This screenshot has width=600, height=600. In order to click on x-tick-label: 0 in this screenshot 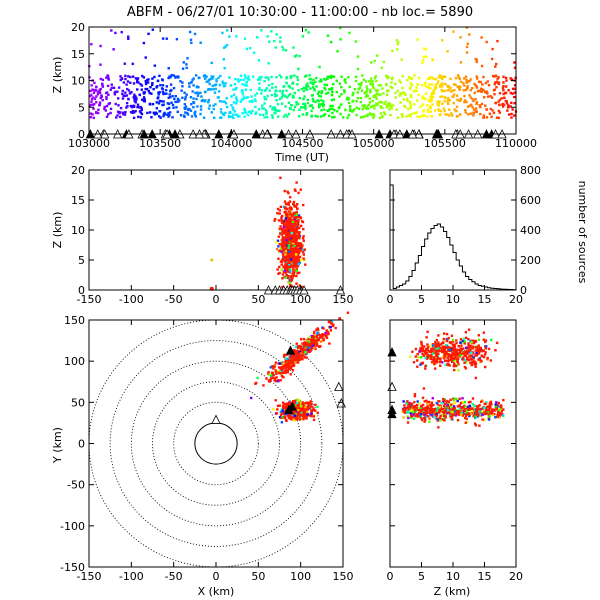, I will do `click(216, 576)`.